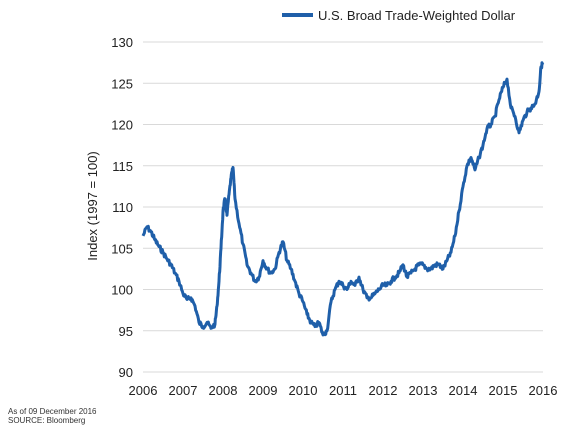 The width and height of the screenshot is (585, 428). I want to click on y-axis-title: Index (1997 = 100), so click(92, 206).